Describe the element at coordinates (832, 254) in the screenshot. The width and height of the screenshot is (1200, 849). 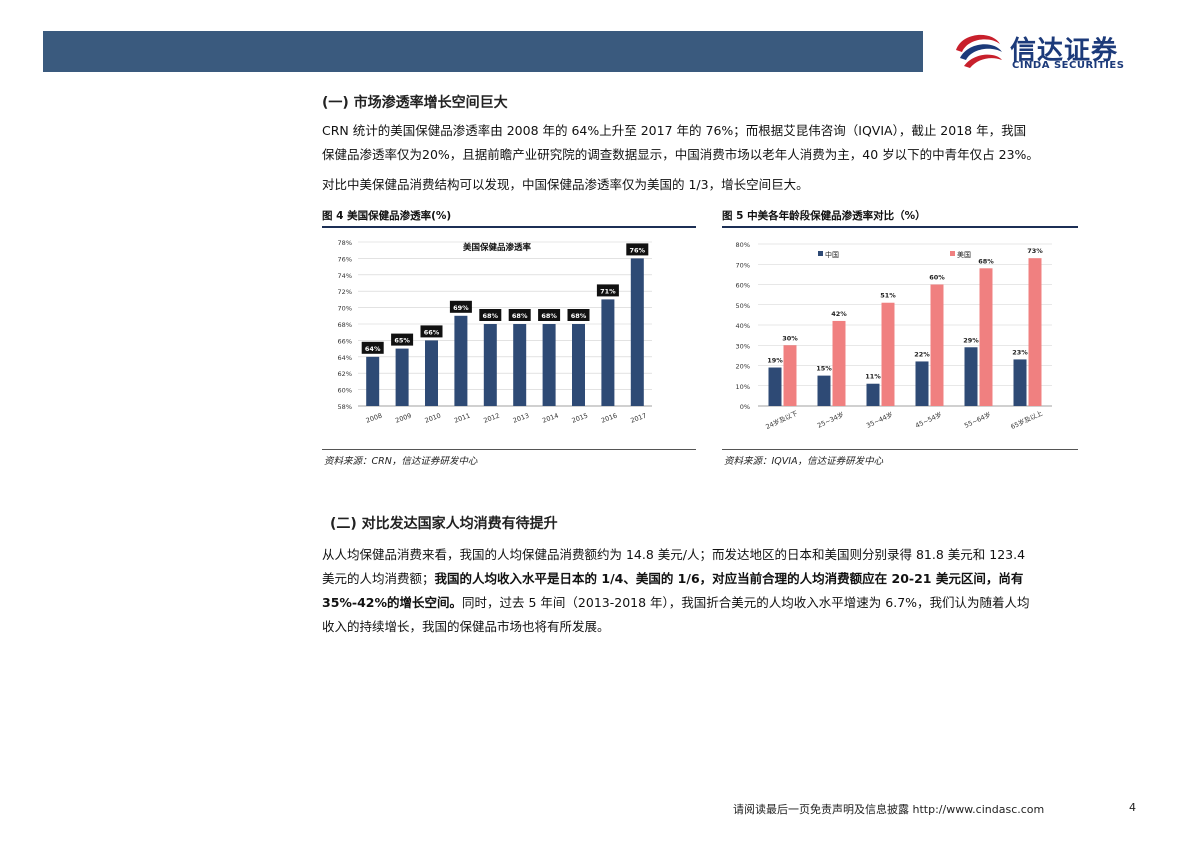
I see `legend-label: 中国` at that location.